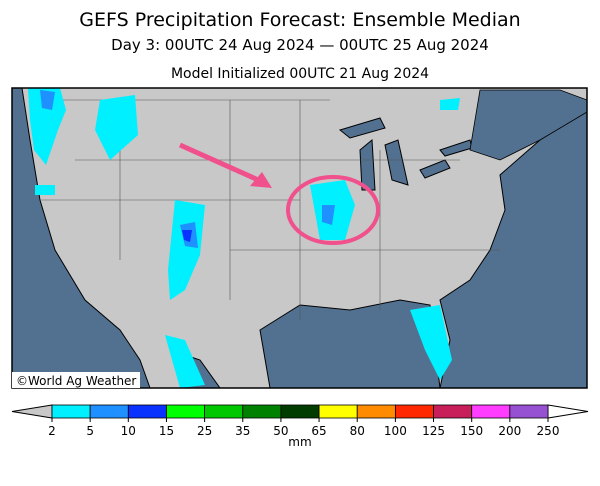  I want to click on init-time: Model Initialized 00UTC 21 Aug 2024, so click(300, 74).